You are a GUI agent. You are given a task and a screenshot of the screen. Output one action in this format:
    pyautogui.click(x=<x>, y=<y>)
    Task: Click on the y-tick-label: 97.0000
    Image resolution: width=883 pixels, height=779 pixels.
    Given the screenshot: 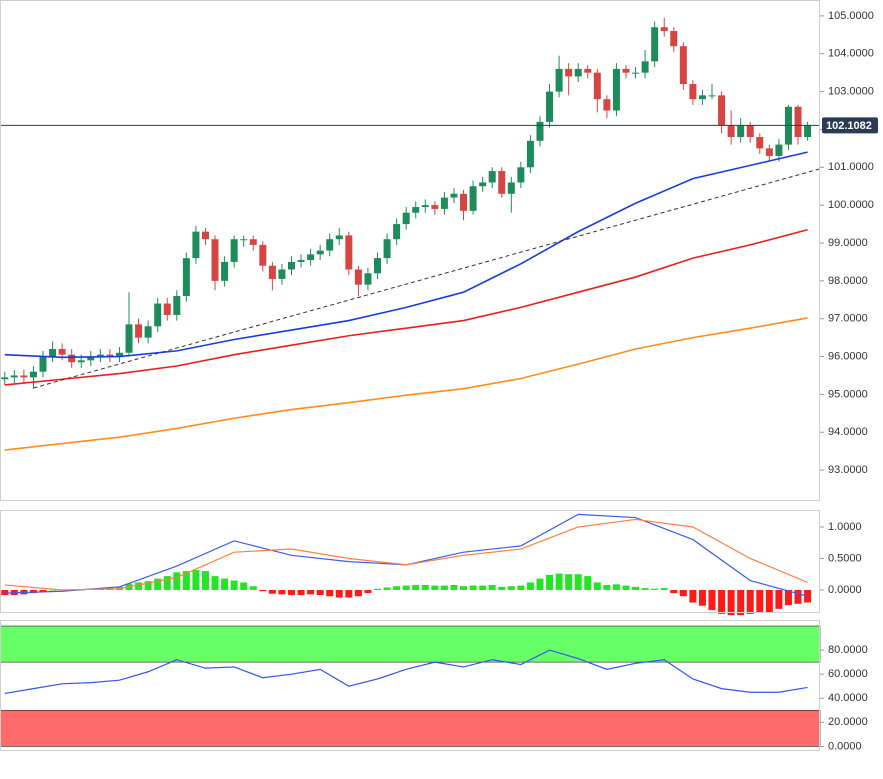 What is the action you would take?
    pyautogui.click(x=848, y=319)
    